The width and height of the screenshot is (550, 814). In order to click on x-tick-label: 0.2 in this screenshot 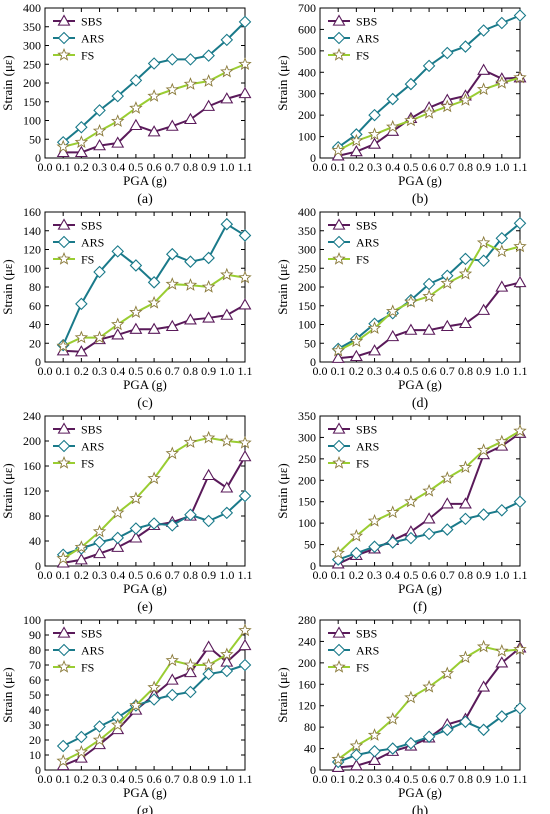, I will do `click(356, 167)`.